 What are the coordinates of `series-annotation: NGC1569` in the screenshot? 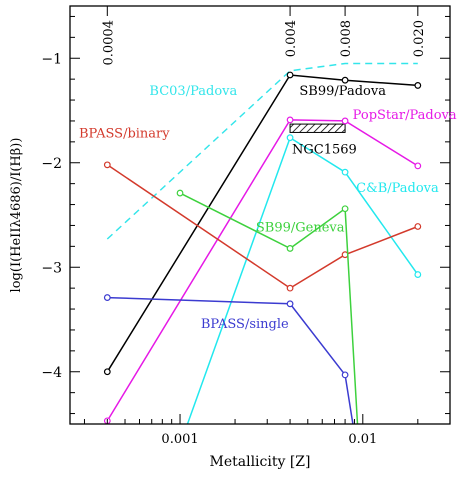 It's located at (324, 149).